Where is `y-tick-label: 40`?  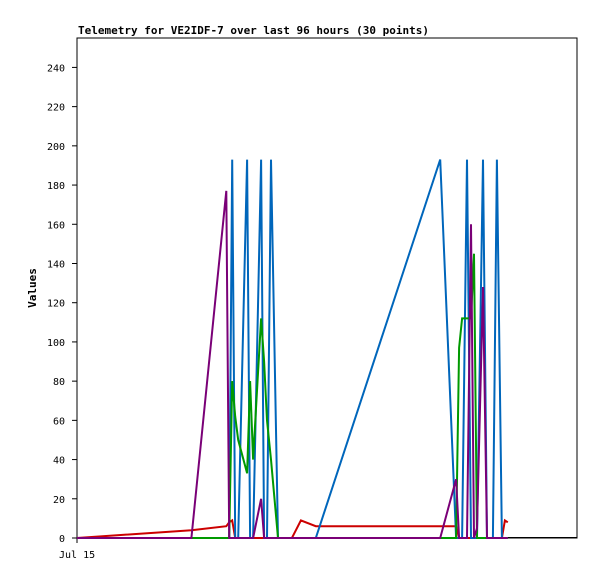 y-tick-label: 40 is located at coordinates (59, 461).